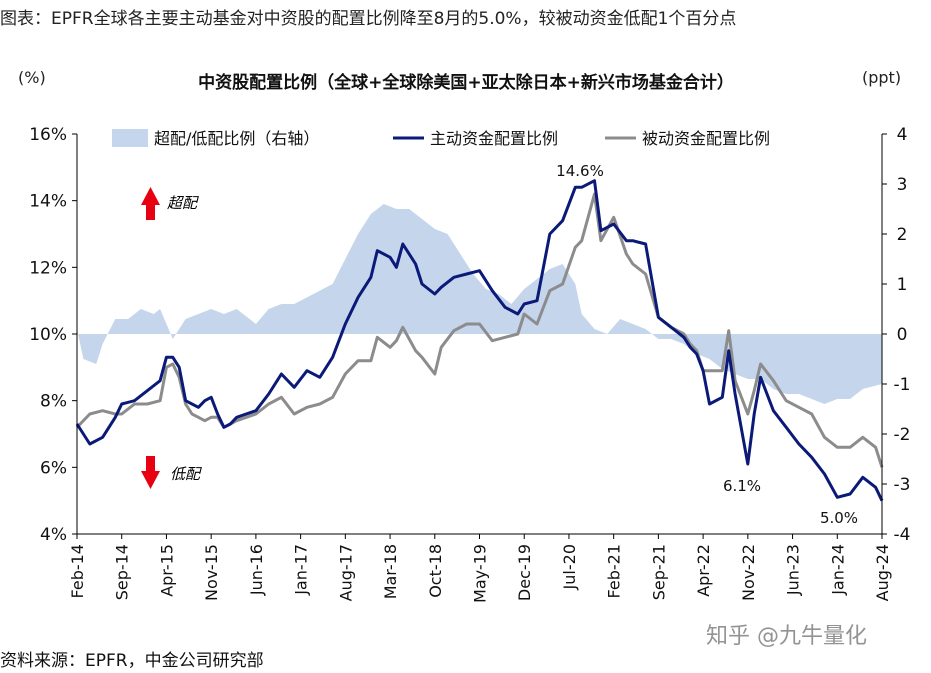 This screenshot has height=673, width=931. What do you see at coordinates (435, 571) in the screenshot?
I see `x-tick-label: Oct-18` at bounding box center [435, 571].